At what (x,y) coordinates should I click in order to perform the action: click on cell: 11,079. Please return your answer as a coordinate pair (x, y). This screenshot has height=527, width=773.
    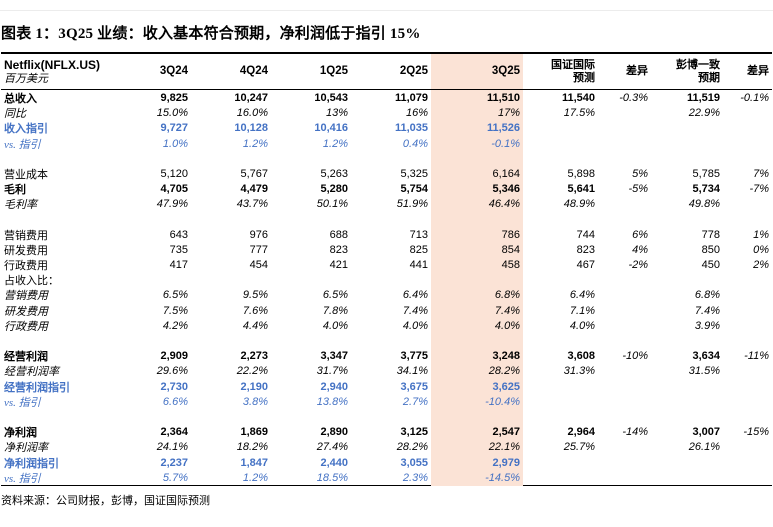
    Looking at the image, I should click on (411, 98).